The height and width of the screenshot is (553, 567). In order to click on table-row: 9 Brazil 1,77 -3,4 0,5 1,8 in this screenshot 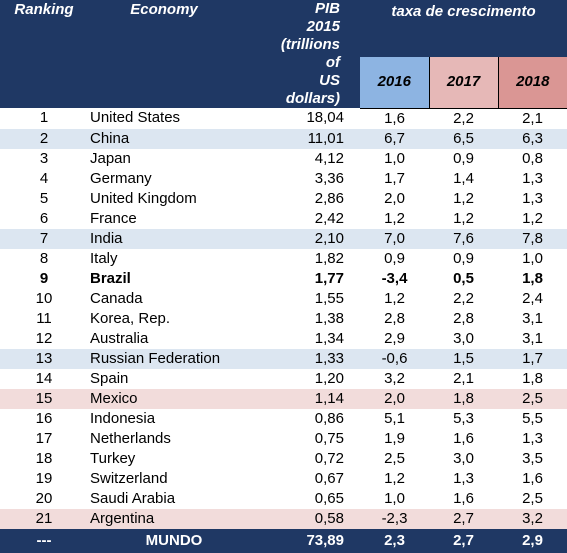, I will do `click(283, 279)`.